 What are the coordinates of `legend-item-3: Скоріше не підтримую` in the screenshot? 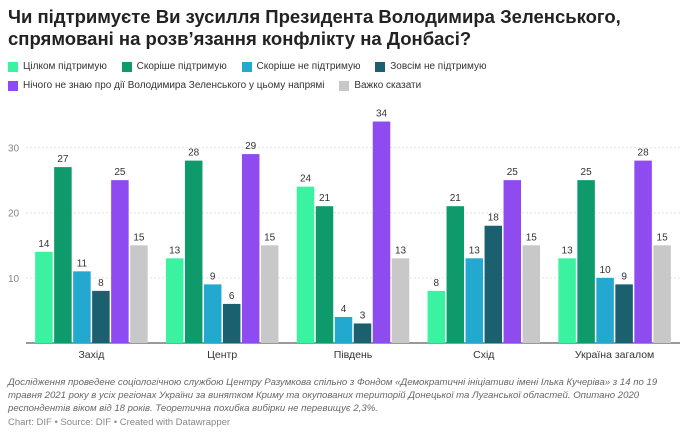 It's located at (301, 67).